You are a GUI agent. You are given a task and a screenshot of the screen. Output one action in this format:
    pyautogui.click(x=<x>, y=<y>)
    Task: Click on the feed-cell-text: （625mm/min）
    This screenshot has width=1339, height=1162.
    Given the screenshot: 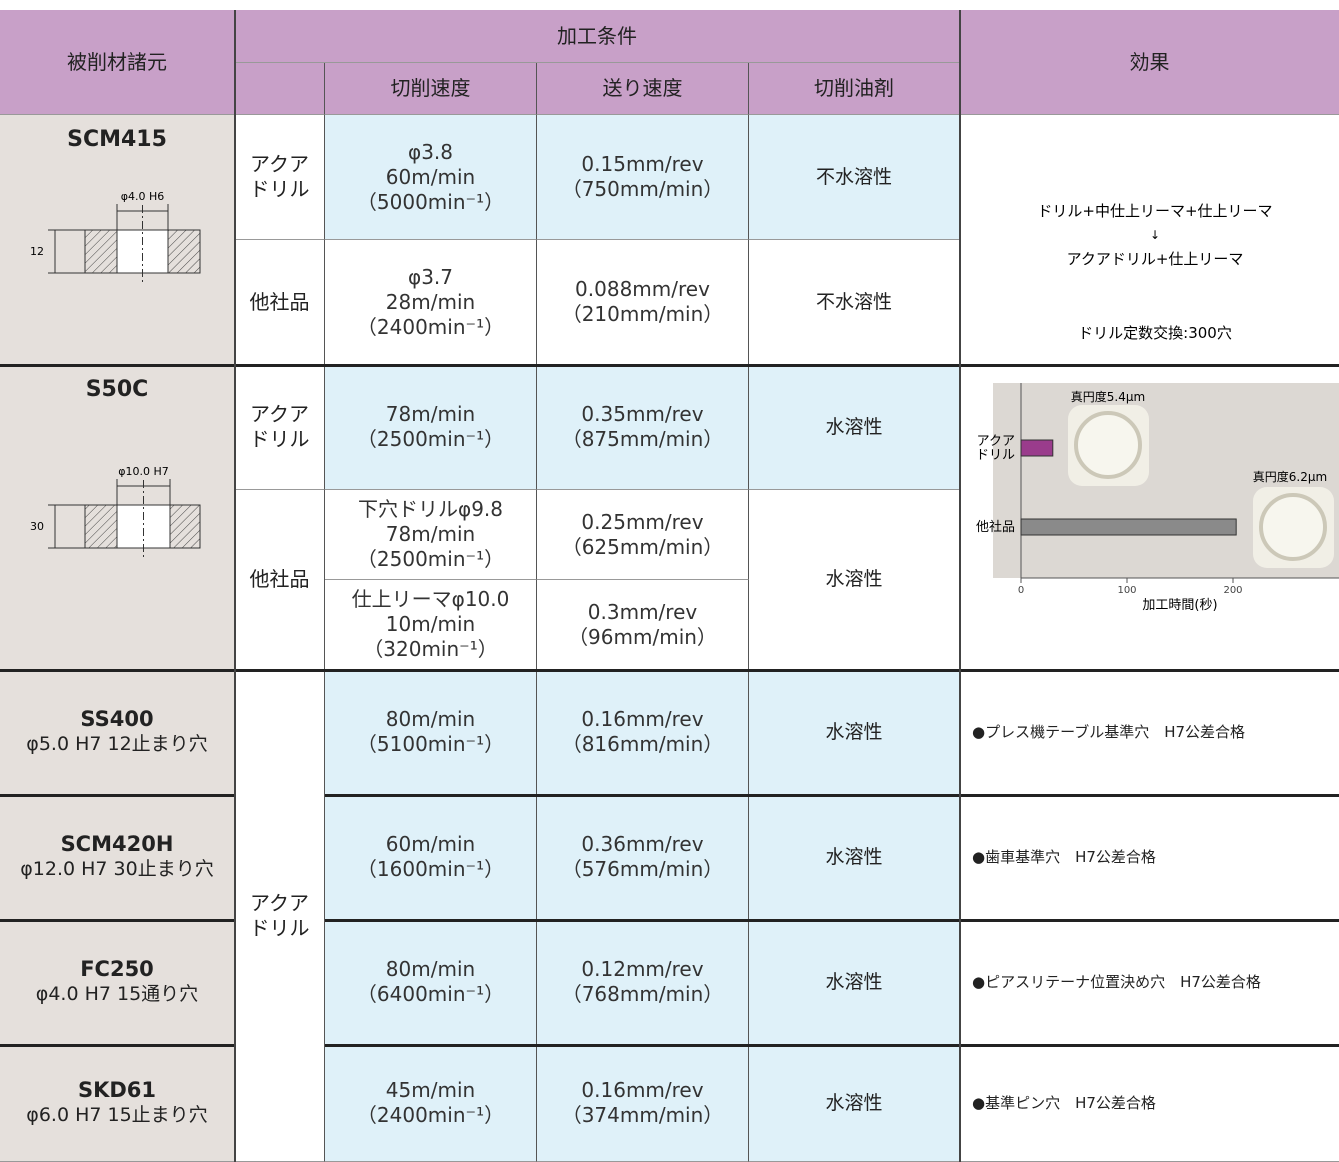 What is the action you would take?
    pyautogui.click(x=642, y=546)
    